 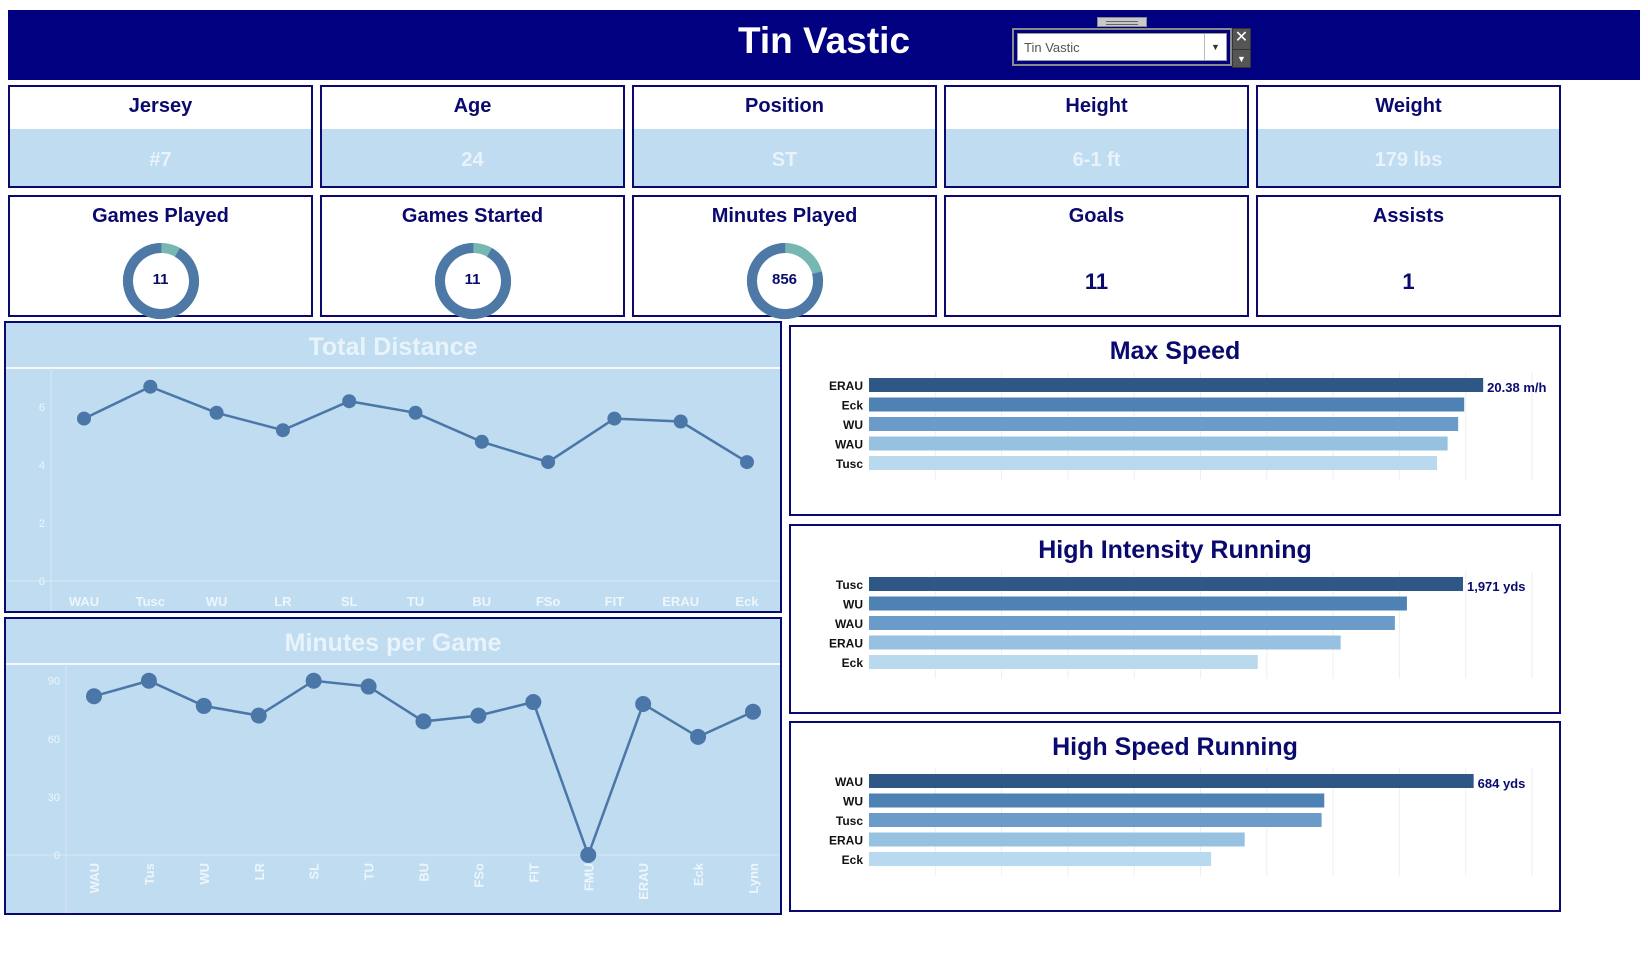 I want to click on x-tick-label: BU, so click(x=481, y=601).